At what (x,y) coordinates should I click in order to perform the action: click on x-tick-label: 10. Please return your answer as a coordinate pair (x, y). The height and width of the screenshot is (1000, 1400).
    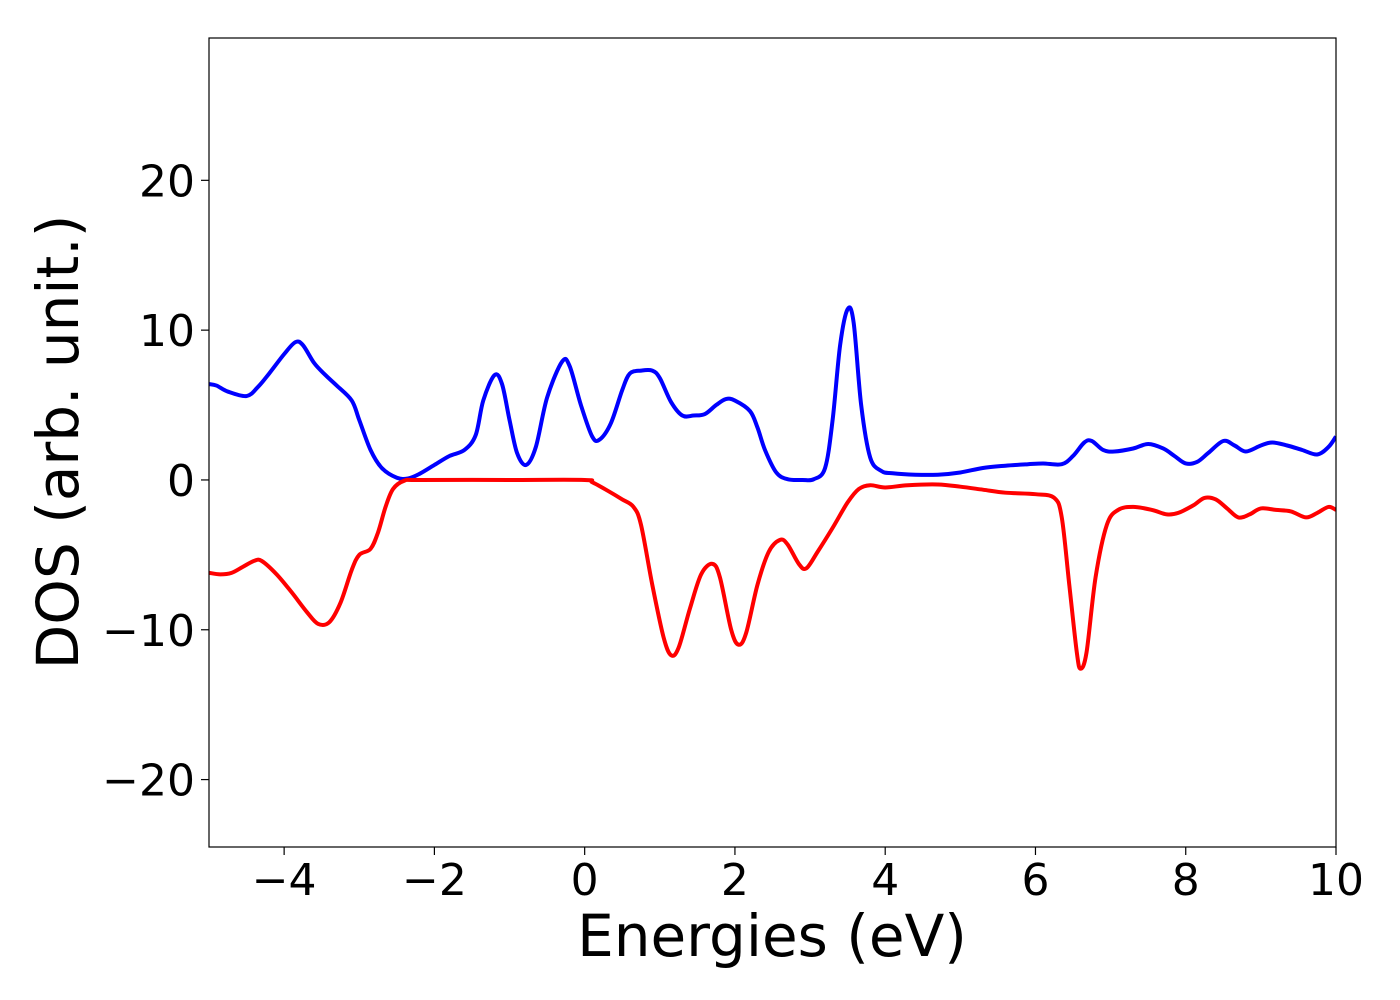
    Looking at the image, I should click on (1336, 880).